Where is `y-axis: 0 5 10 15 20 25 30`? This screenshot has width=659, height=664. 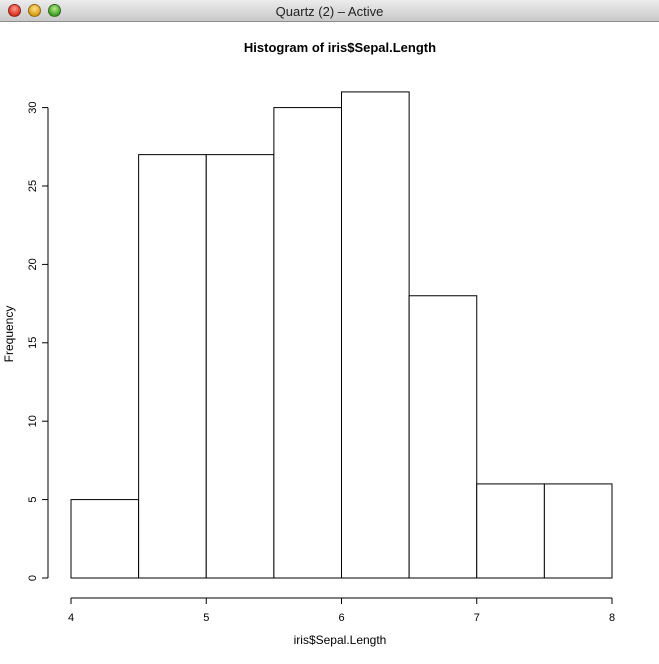
y-axis: 0 5 10 15 20 25 30 is located at coordinates (38, 341).